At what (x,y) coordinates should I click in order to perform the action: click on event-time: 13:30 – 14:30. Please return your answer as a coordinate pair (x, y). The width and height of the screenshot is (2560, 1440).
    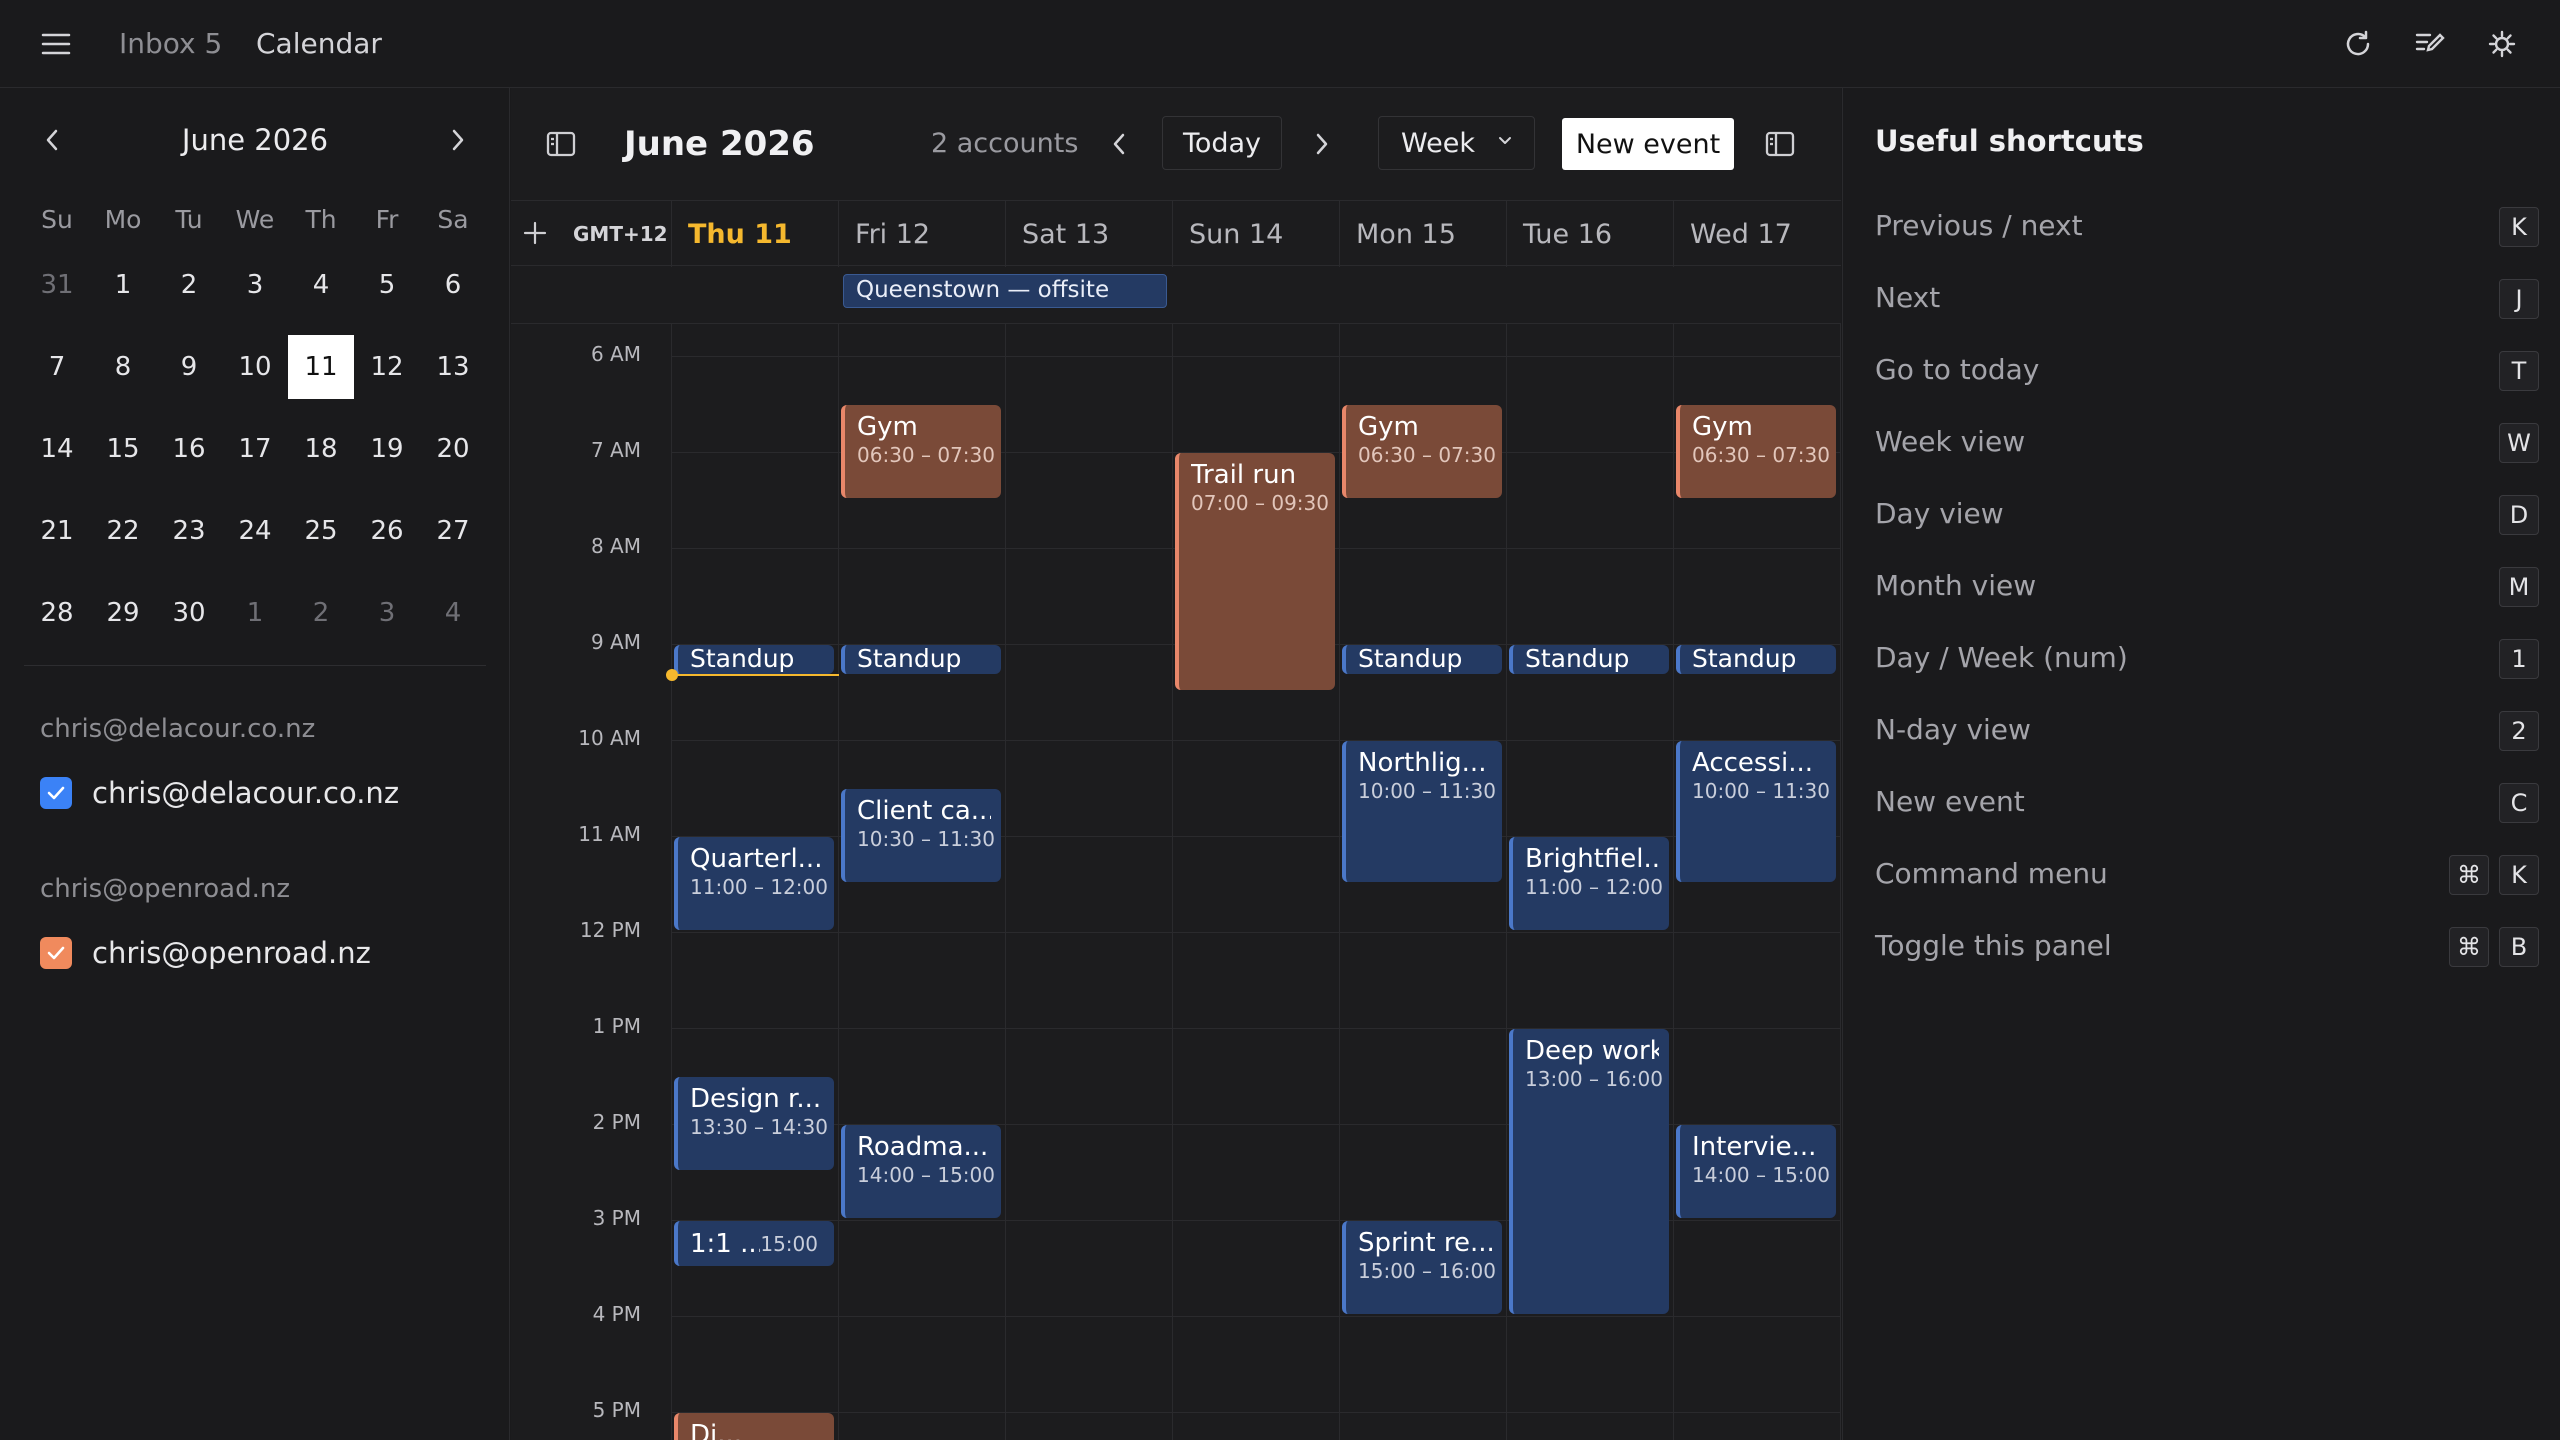
    Looking at the image, I should click on (759, 1127).